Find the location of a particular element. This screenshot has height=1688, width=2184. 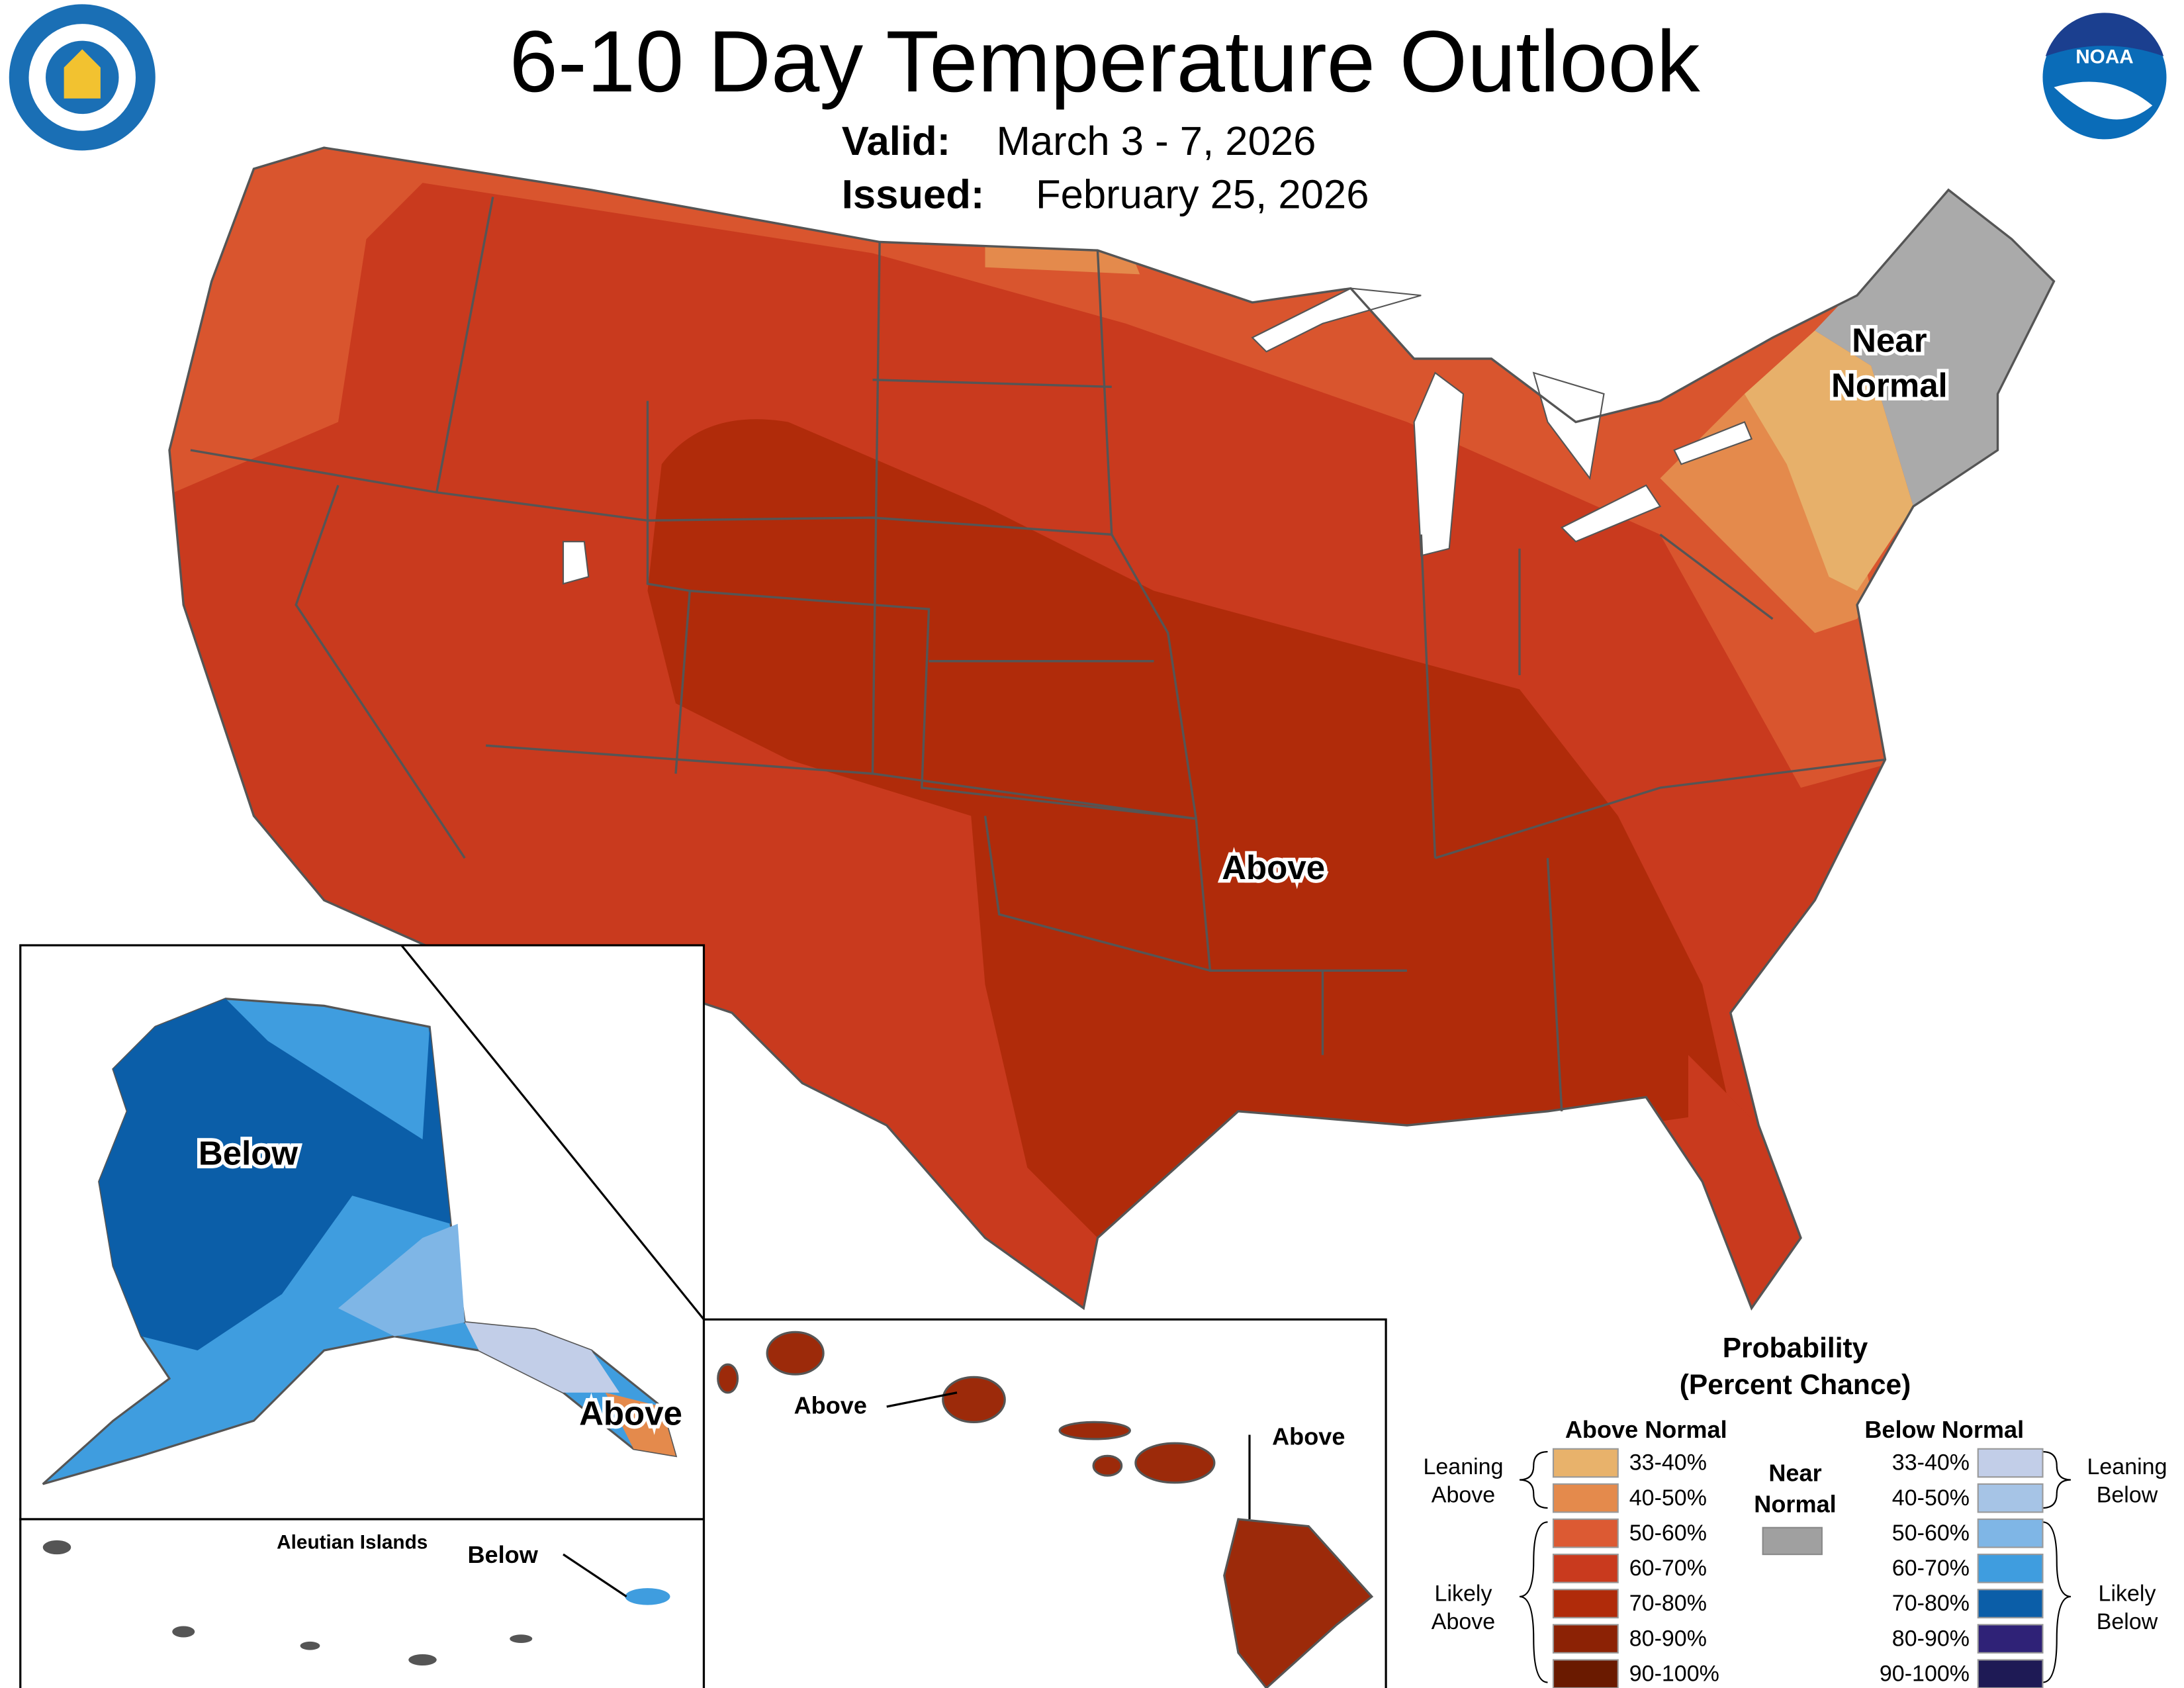

aleutian-box is located at coordinates (362, 1603).